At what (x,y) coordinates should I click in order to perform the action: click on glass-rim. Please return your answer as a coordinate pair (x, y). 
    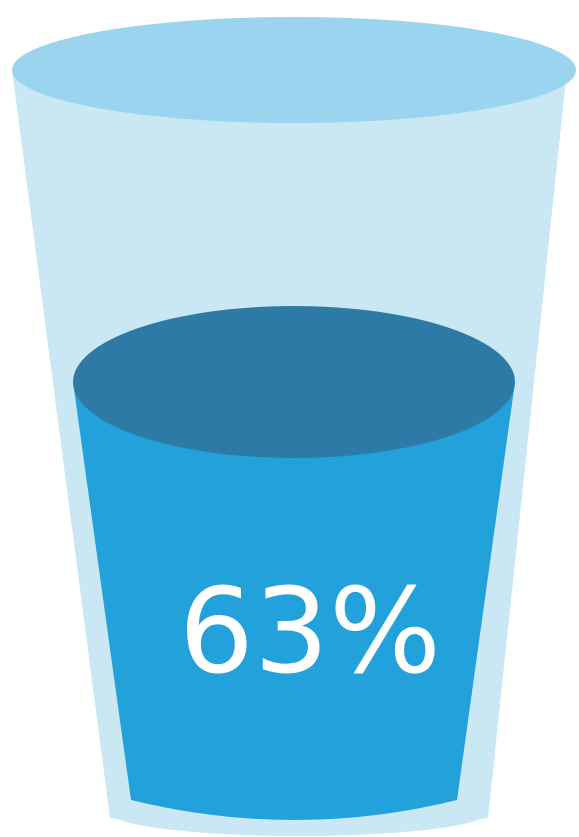
    Looking at the image, I should click on (294, 70).